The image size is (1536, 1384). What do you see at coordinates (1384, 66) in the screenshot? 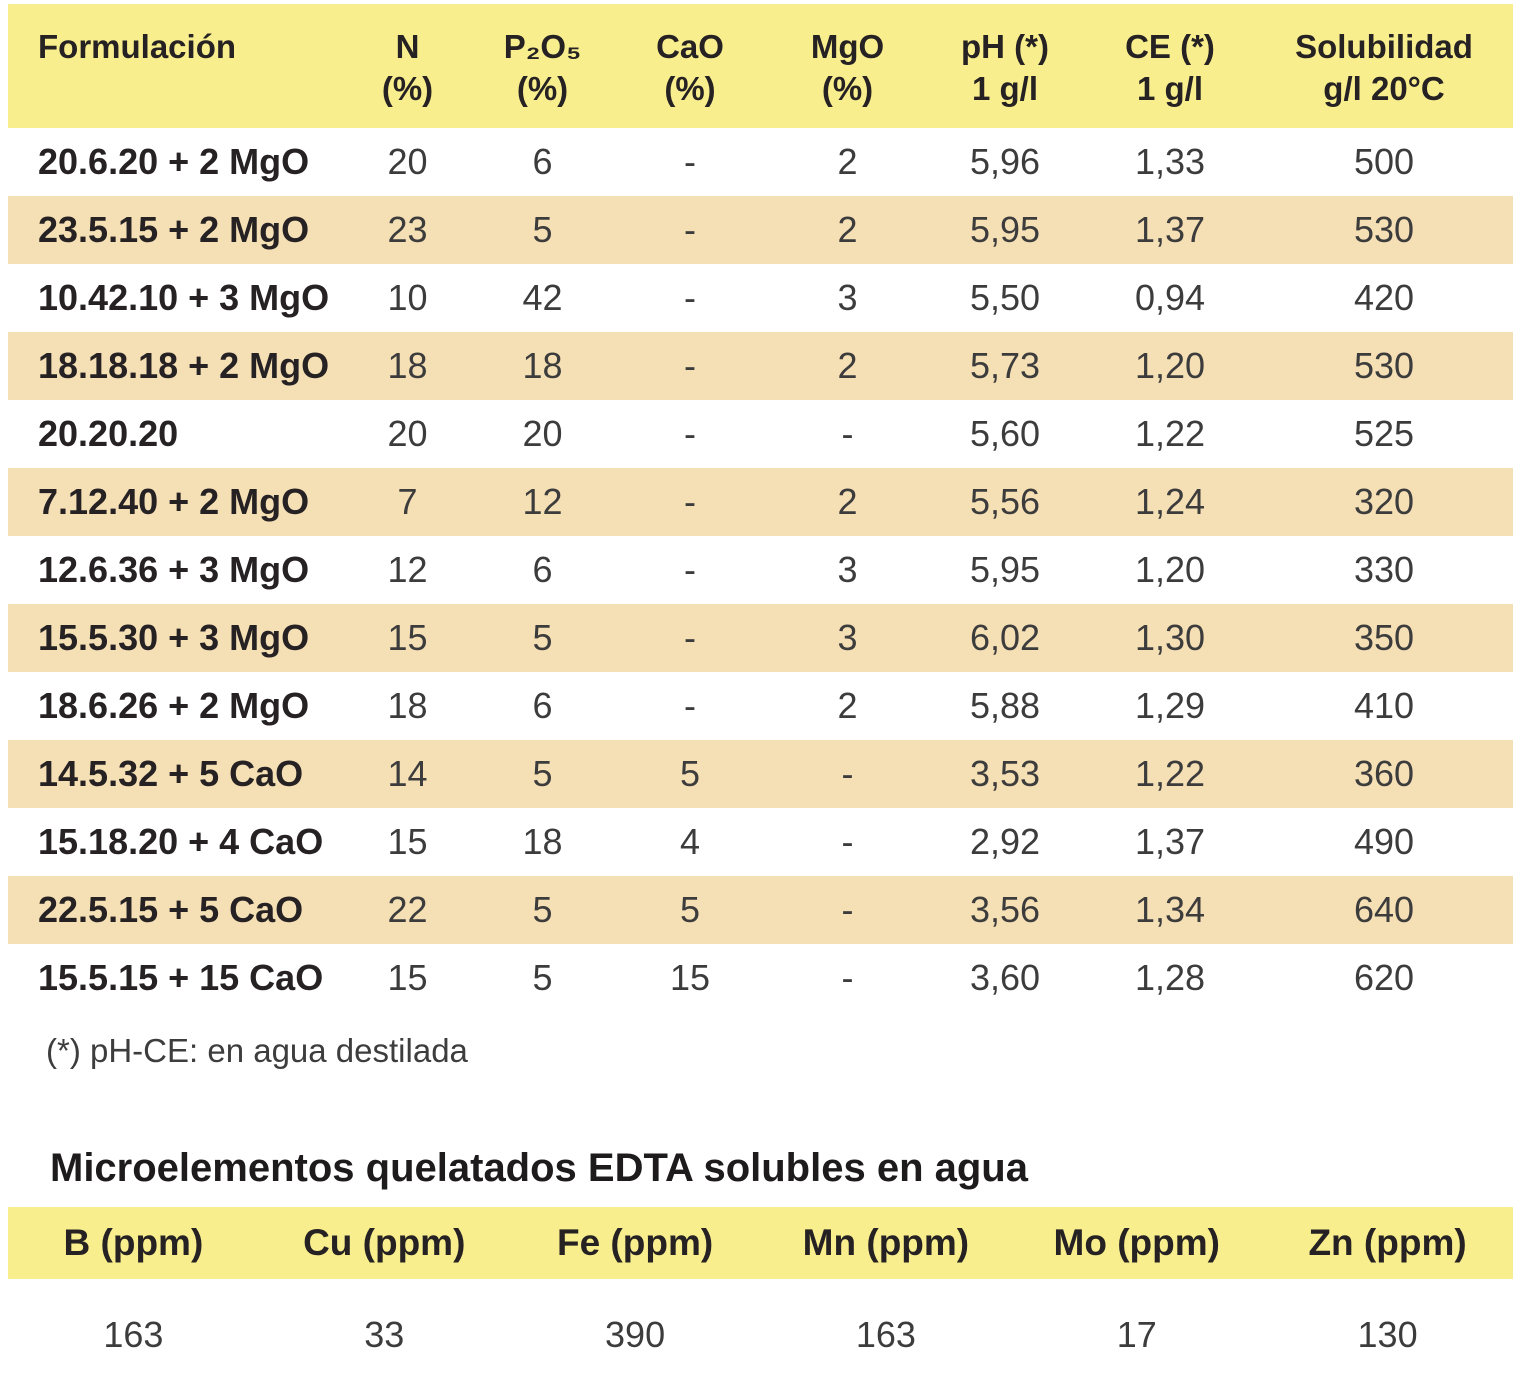
I see `column-header-solubilidad: Solubilidad g/l 20°C` at bounding box center [1384, 66].